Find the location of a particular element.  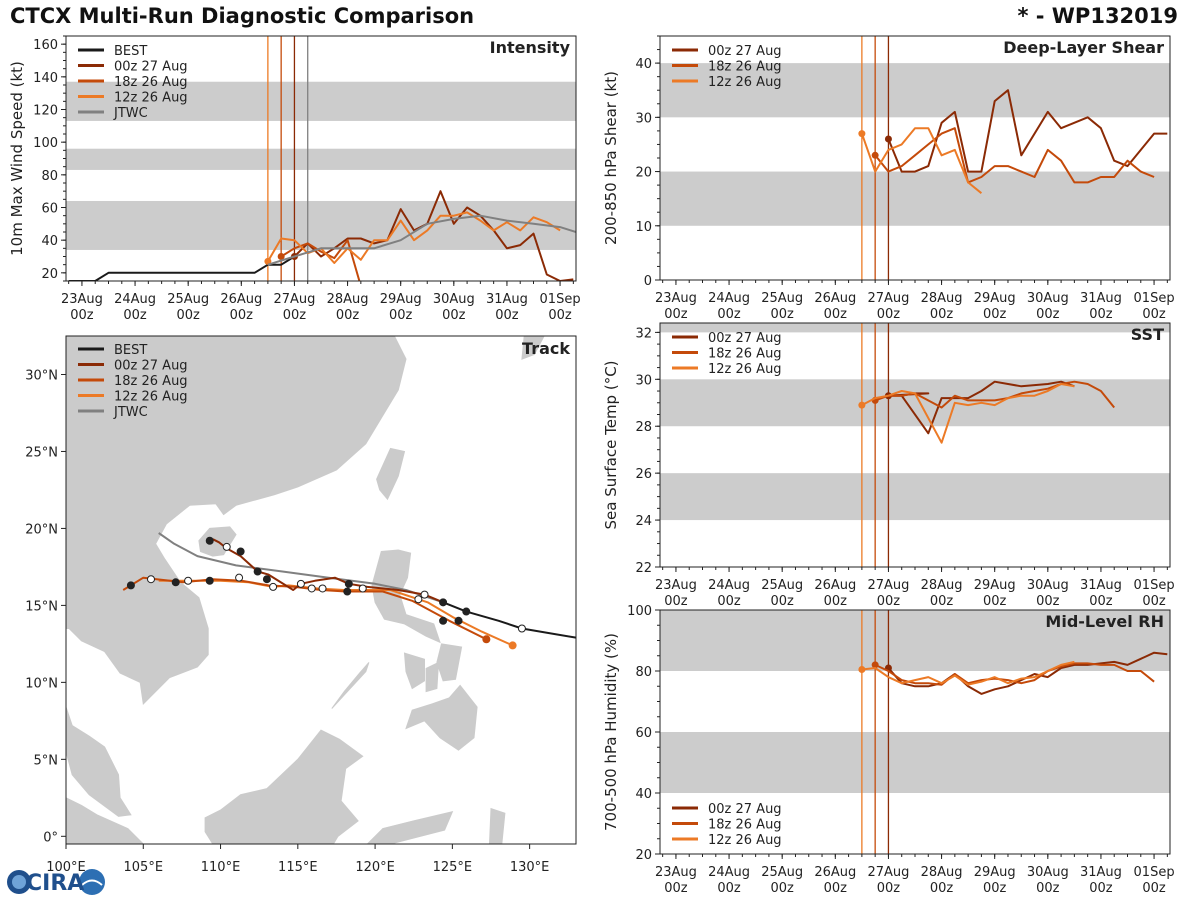

rh-xtick-label: 25Aug is located at coordinates (782, 872).